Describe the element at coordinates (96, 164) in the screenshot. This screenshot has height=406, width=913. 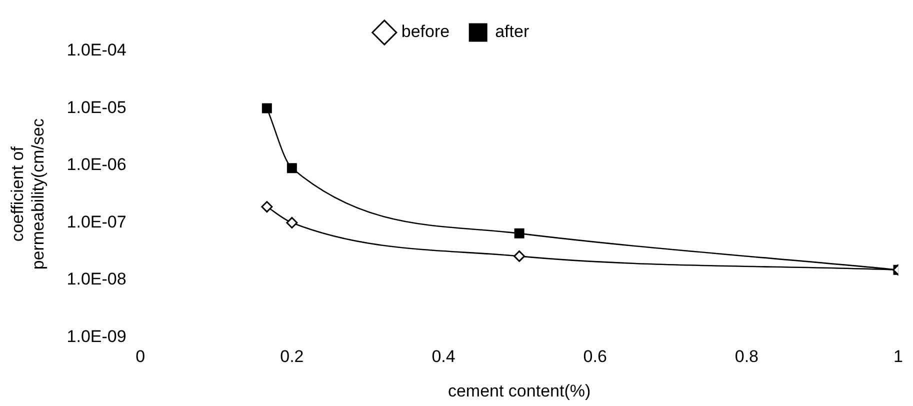
I see `y-tick-label: 1.0E-06` at that location.